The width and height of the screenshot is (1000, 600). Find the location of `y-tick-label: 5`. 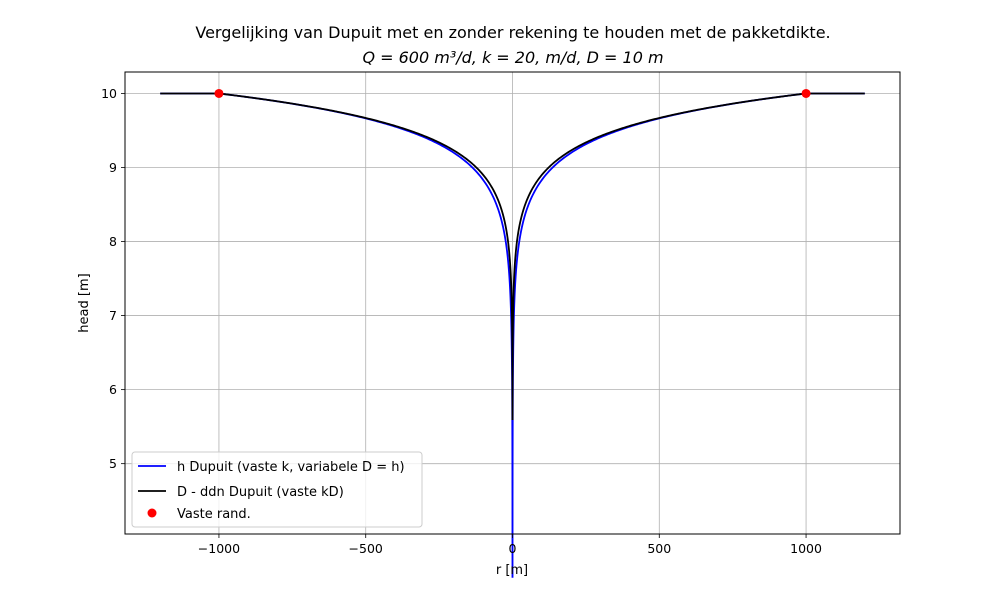

y-tick-label: 5 is located at coordinates (113, 463).